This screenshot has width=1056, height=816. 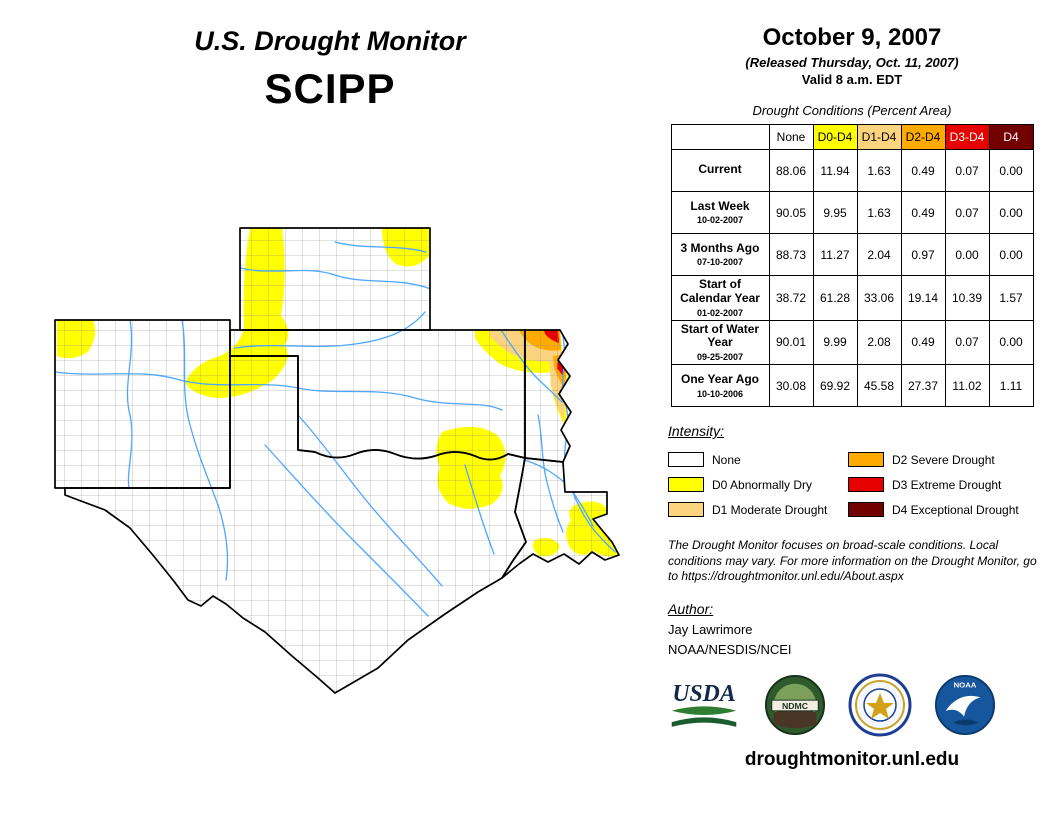 What do you see at coordinates (852, 37) in the screenshot?
I see `map-date: October 9, 2007` at bounding box center [852, 37].